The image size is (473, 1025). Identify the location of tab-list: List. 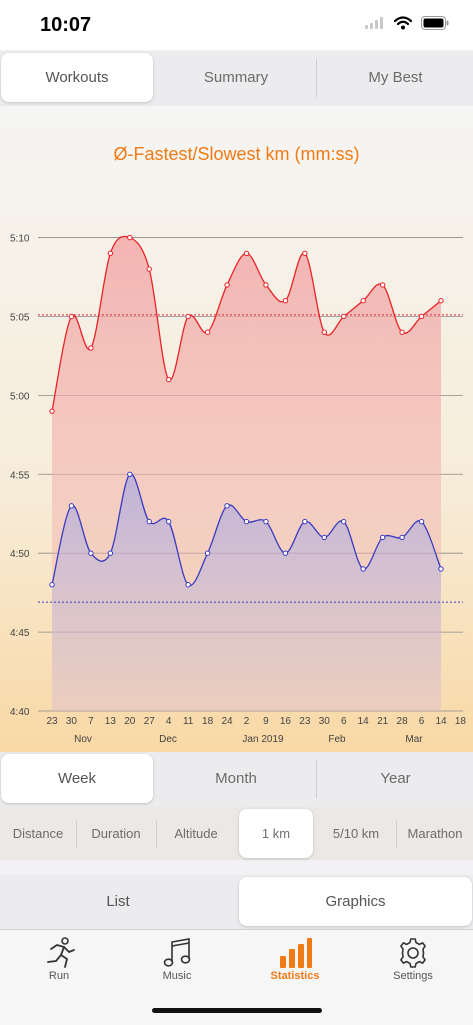
(118, 901).